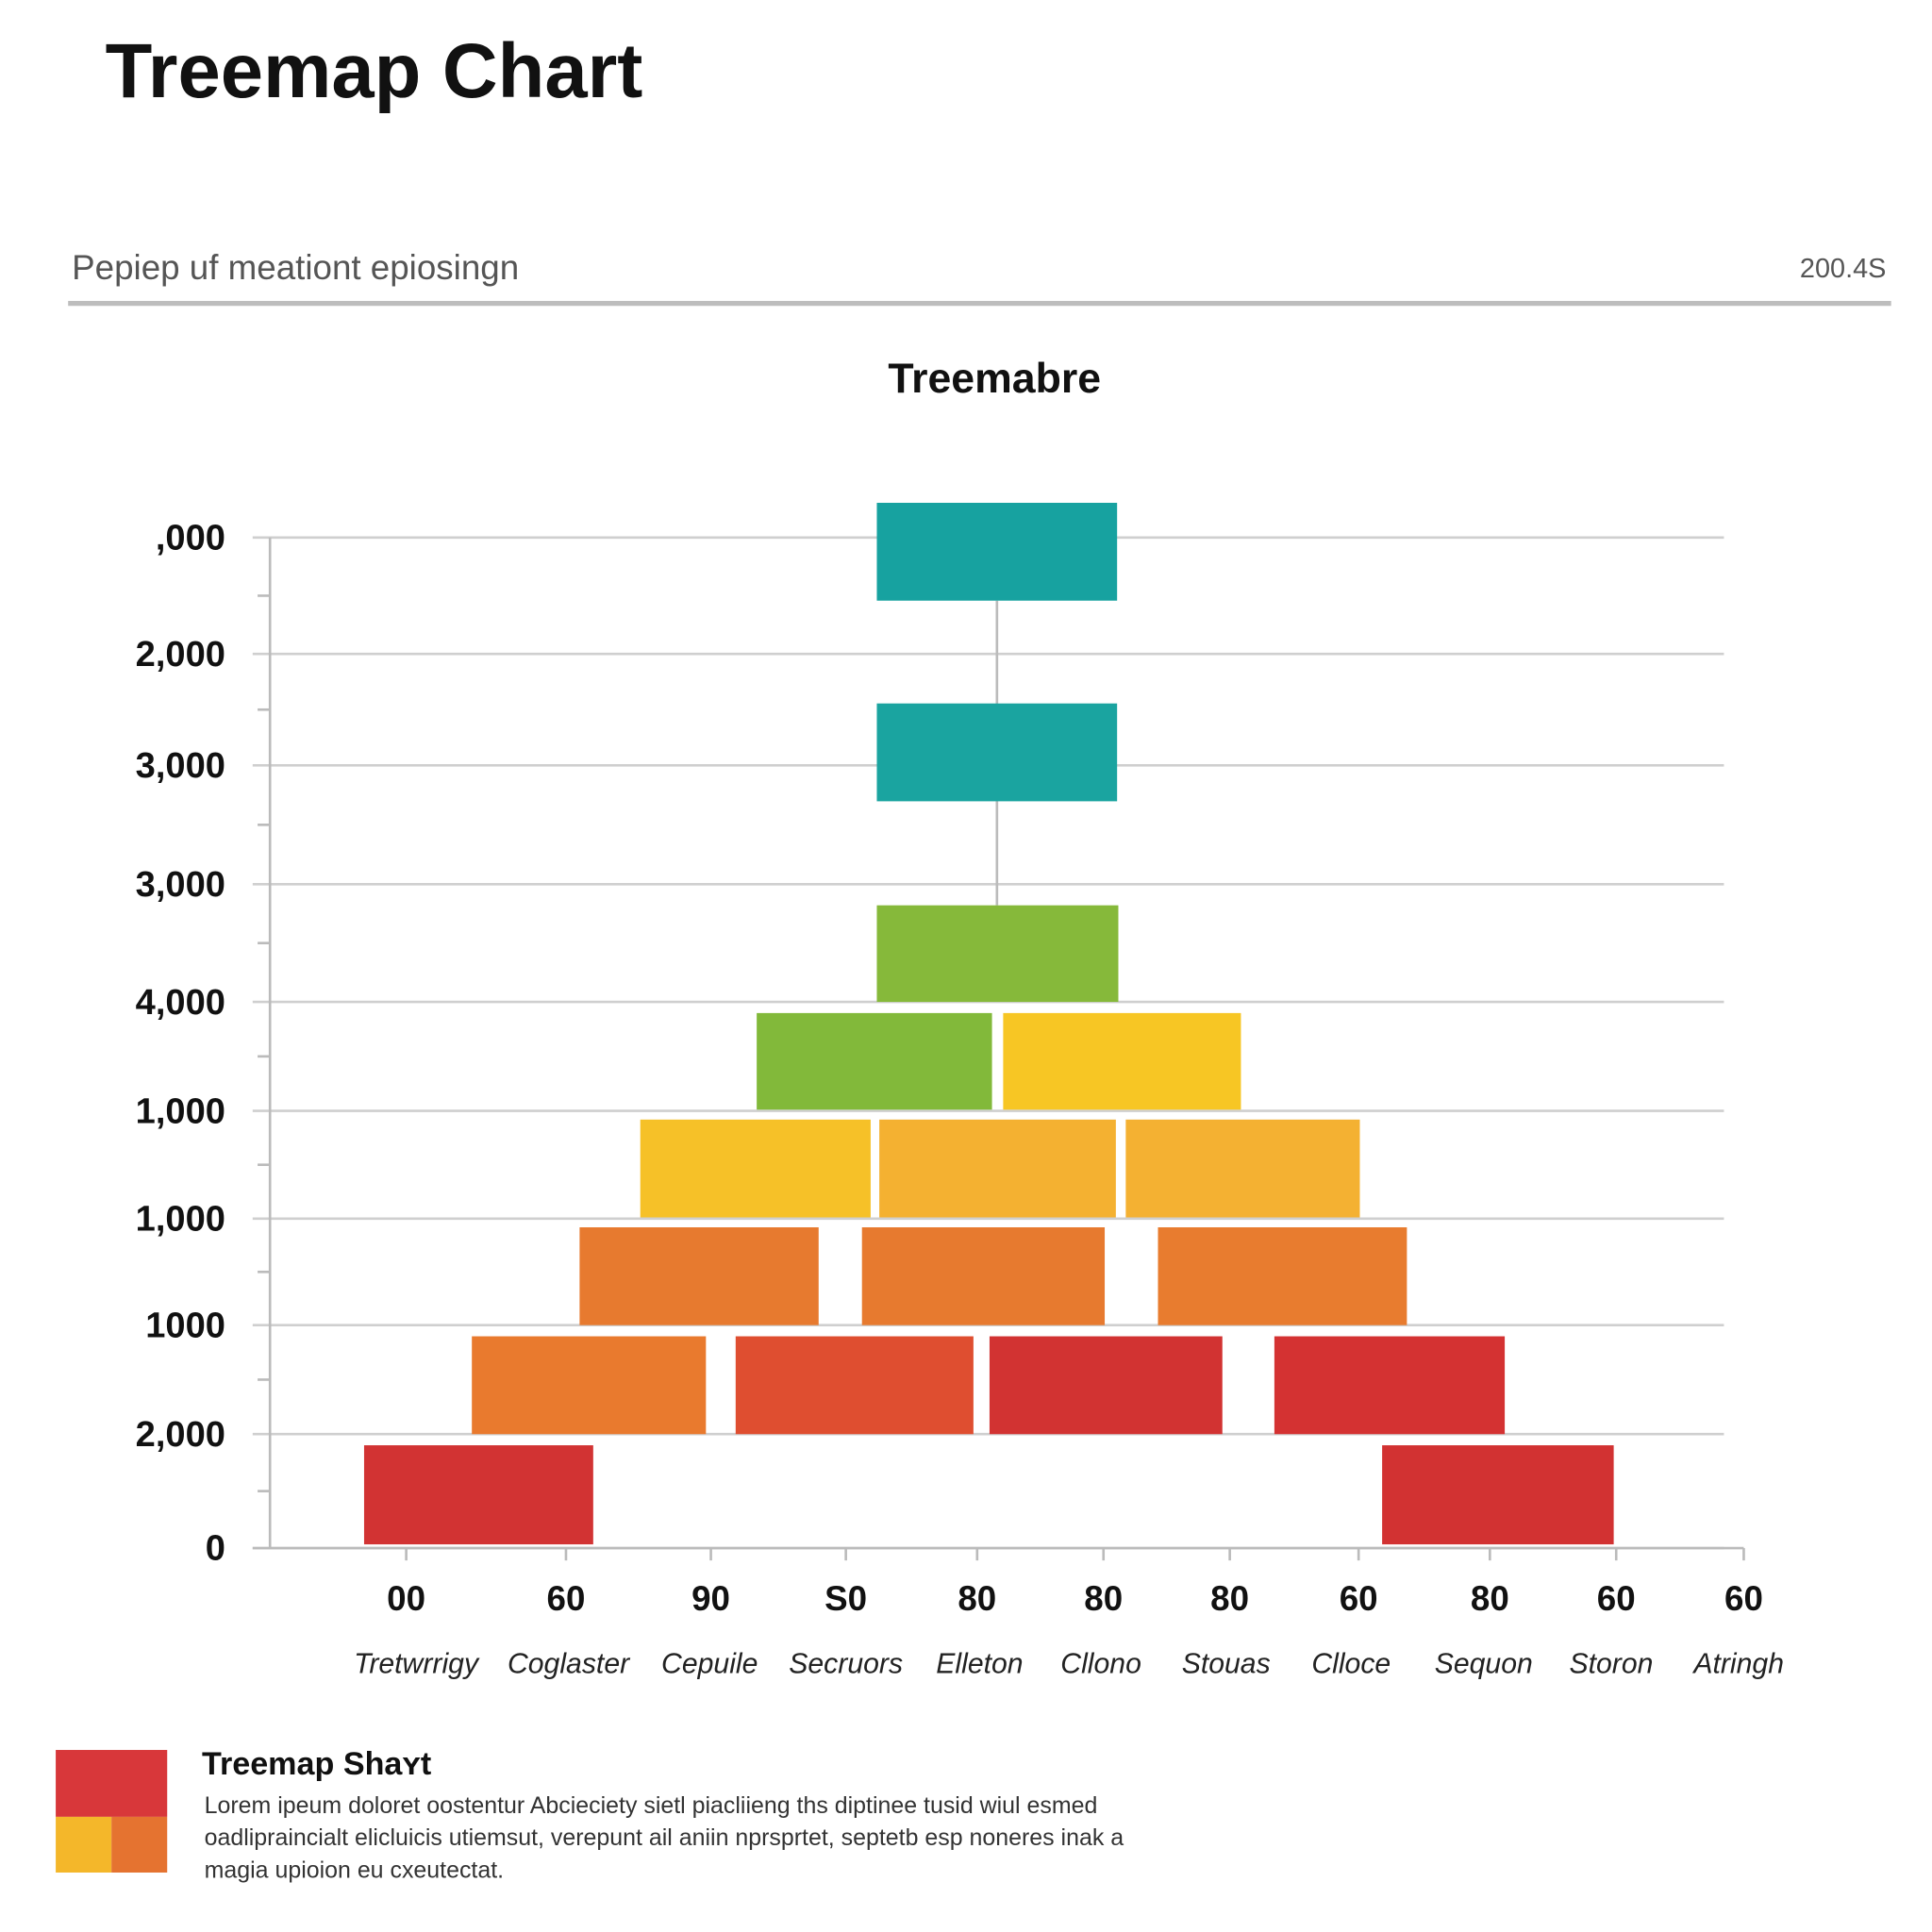 This screenshot has width=1932, height=1932. I want to click on x-name: Cllono, so click(1101, 1665).